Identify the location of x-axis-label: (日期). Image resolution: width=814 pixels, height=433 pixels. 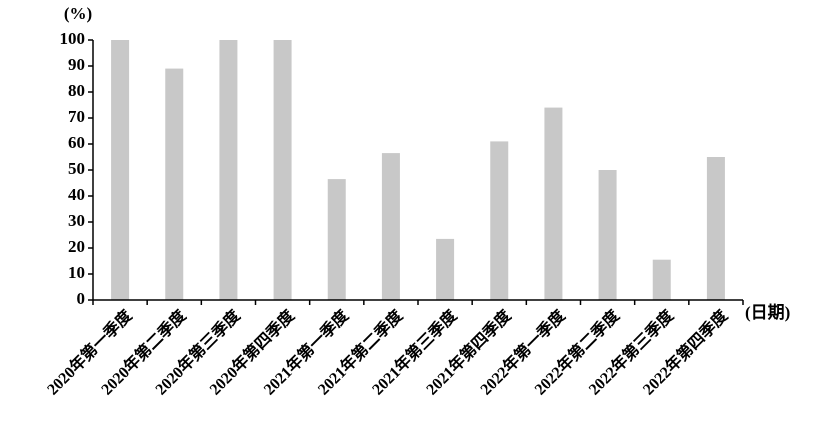
(767, 312).